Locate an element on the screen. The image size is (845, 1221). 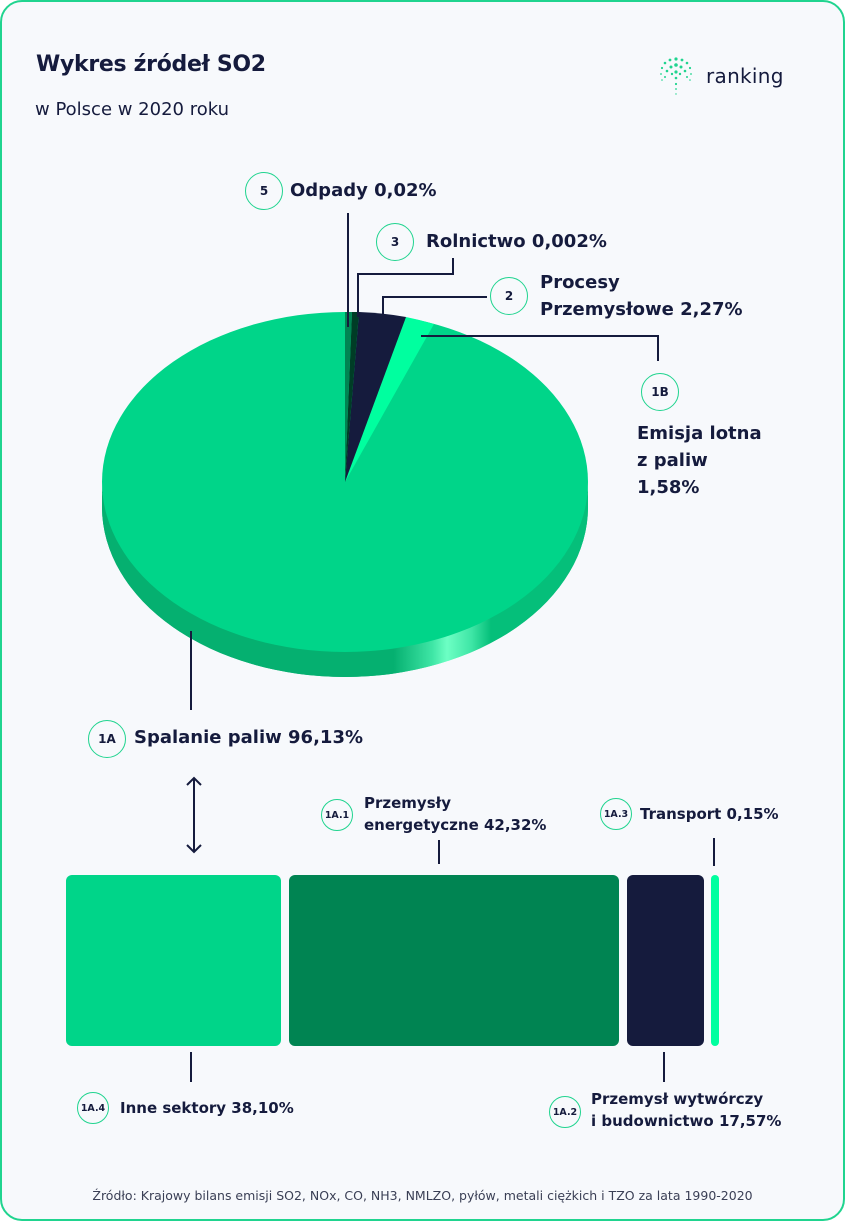
stacked-bar is located at coordinates (392, 960).